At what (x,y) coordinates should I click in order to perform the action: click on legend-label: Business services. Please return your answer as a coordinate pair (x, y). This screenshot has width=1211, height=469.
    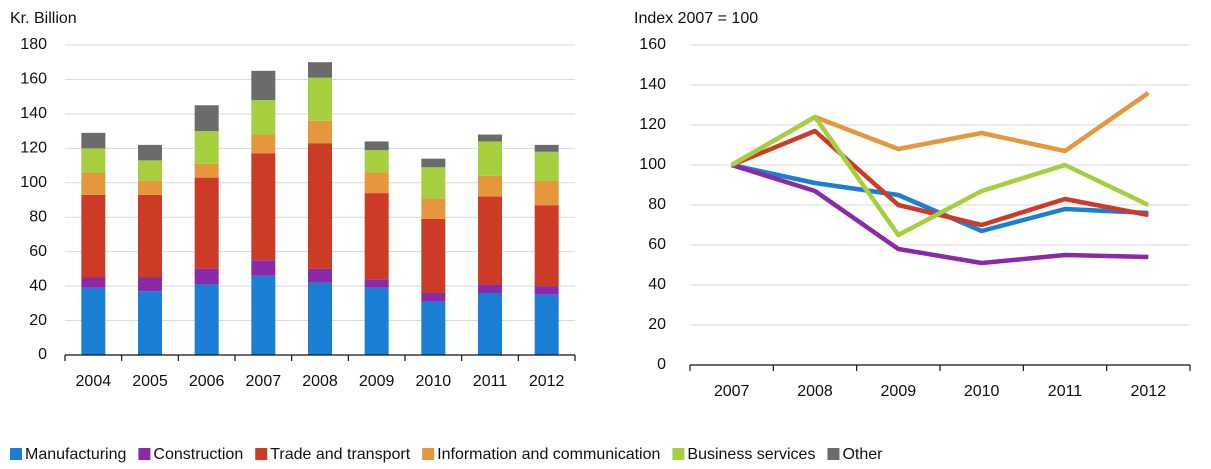
    Looking at the image, I should click on (751, 454).